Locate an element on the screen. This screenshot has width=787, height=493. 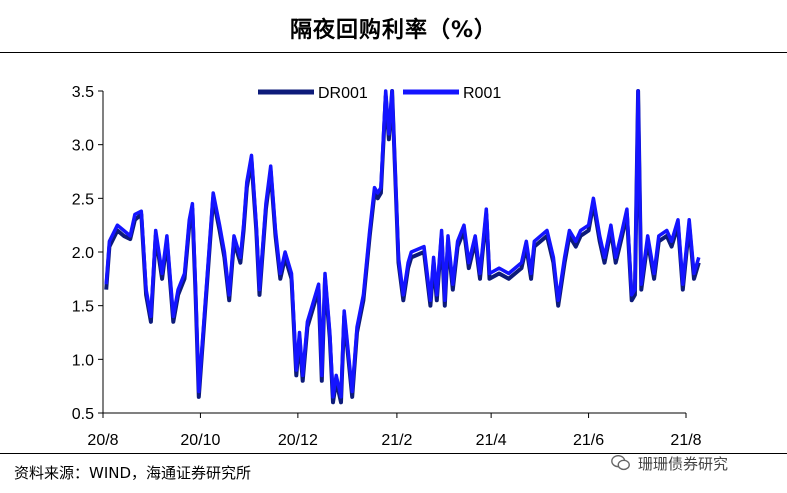
legend-label-r001: R001 is located at coordinates (482, 93).